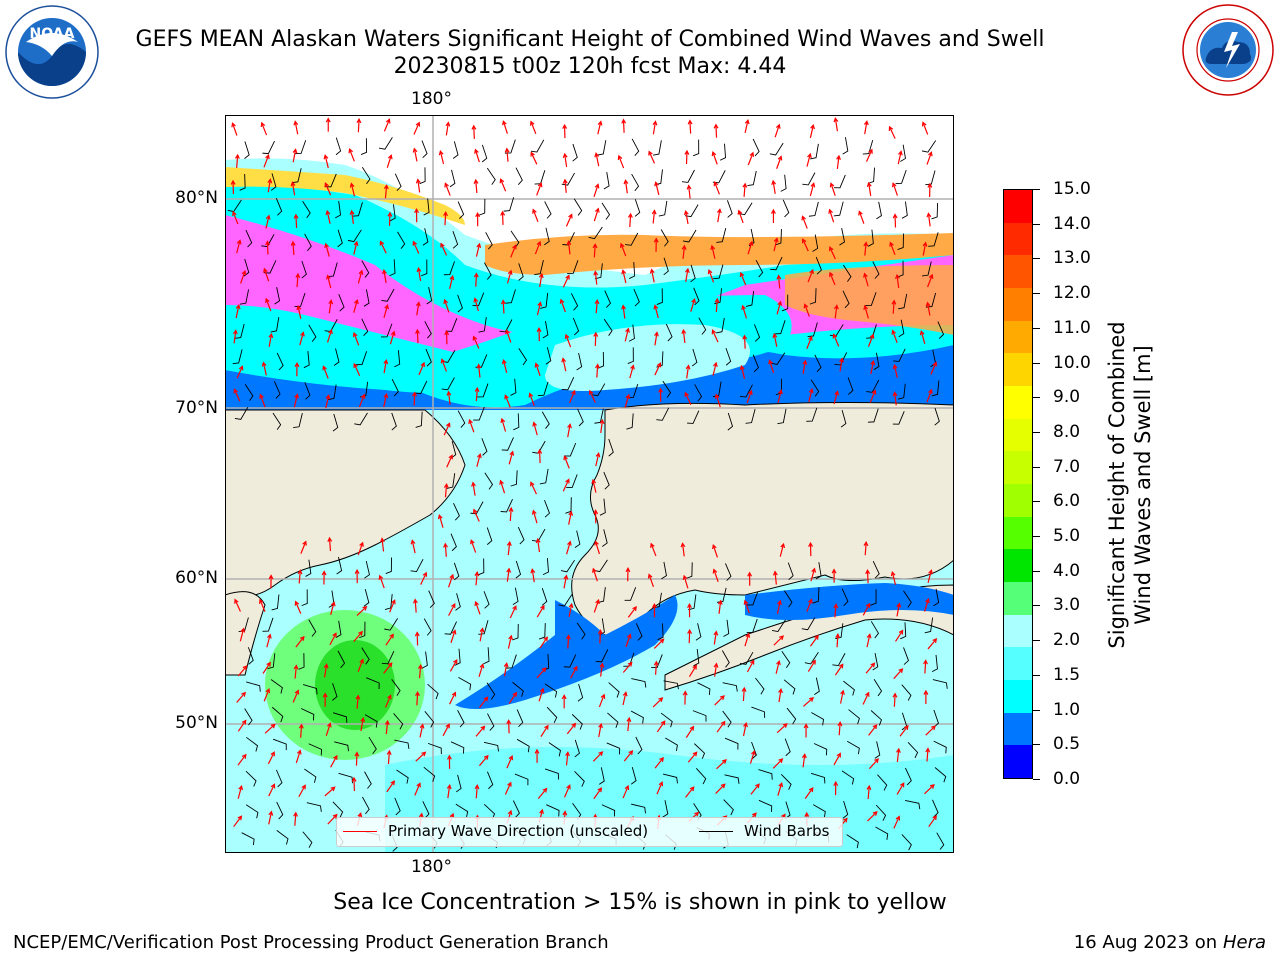 Image resolution: width=1280 pixels, height=960 pixels. I want to click on colorbar-tick-label: 6.0, so click(1067, 501).